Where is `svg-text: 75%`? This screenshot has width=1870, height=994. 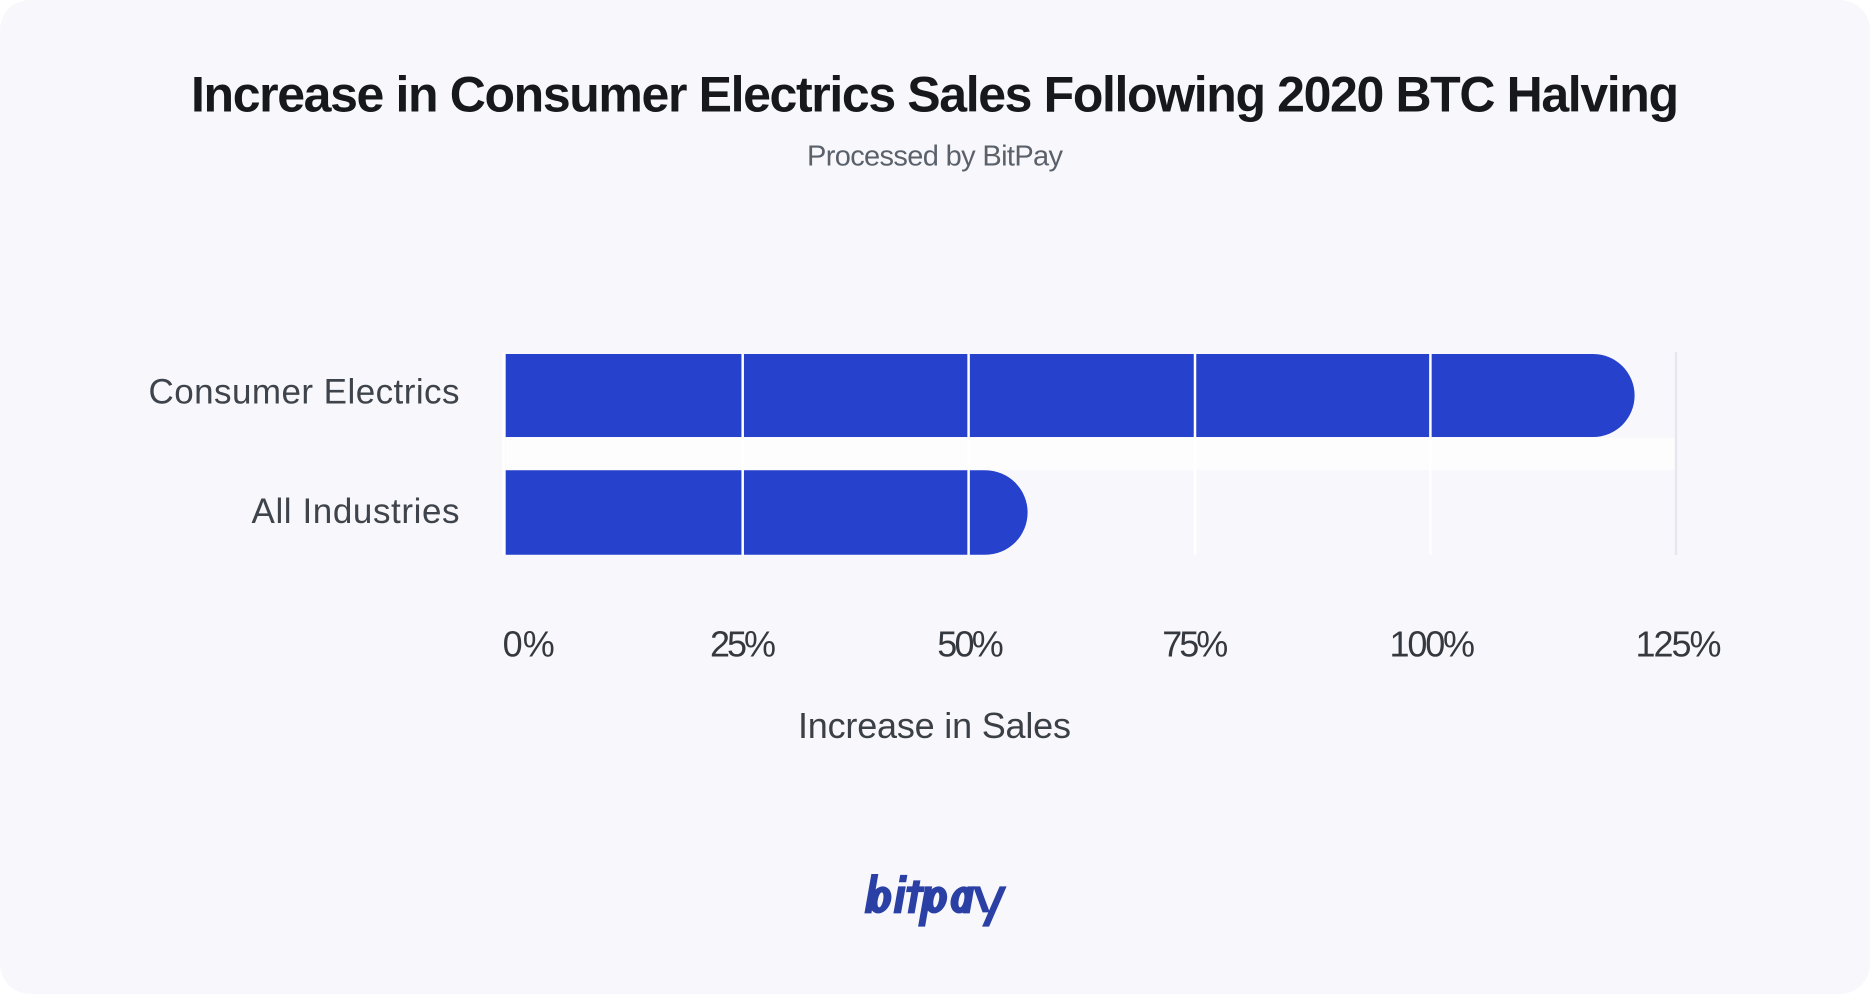 svg-text: 75% is located at coordinates (1195, 644).